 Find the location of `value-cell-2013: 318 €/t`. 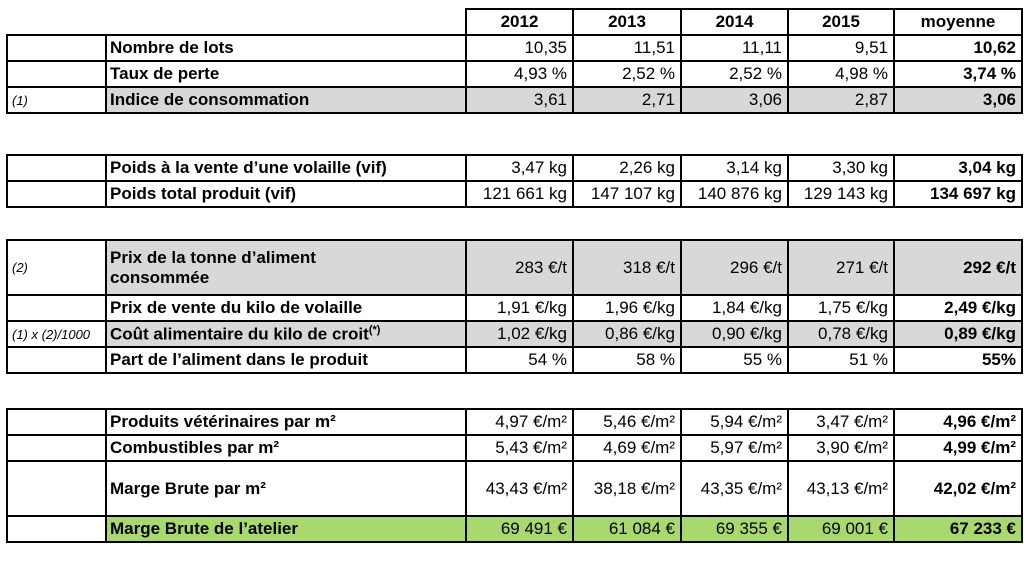

value-cell-2013: 318 €/t is located at coordinates (627, 267).